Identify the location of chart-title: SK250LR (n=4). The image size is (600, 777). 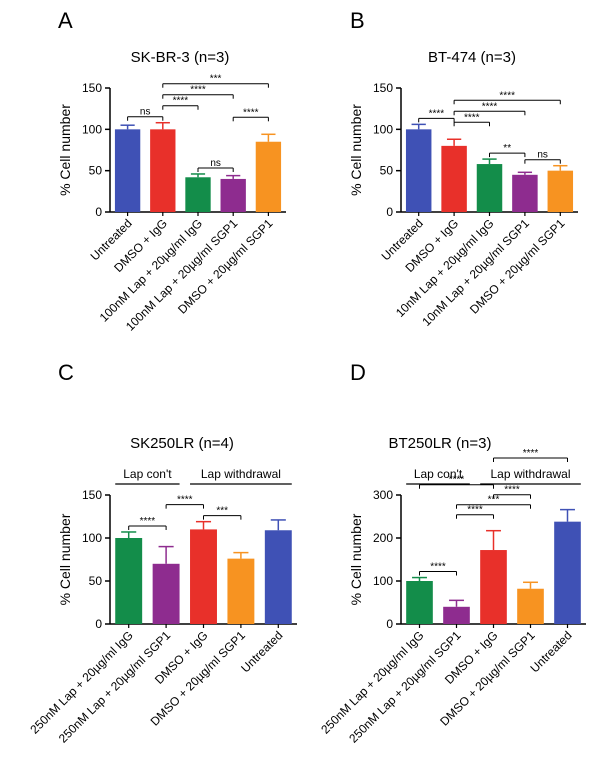
(182, 443).